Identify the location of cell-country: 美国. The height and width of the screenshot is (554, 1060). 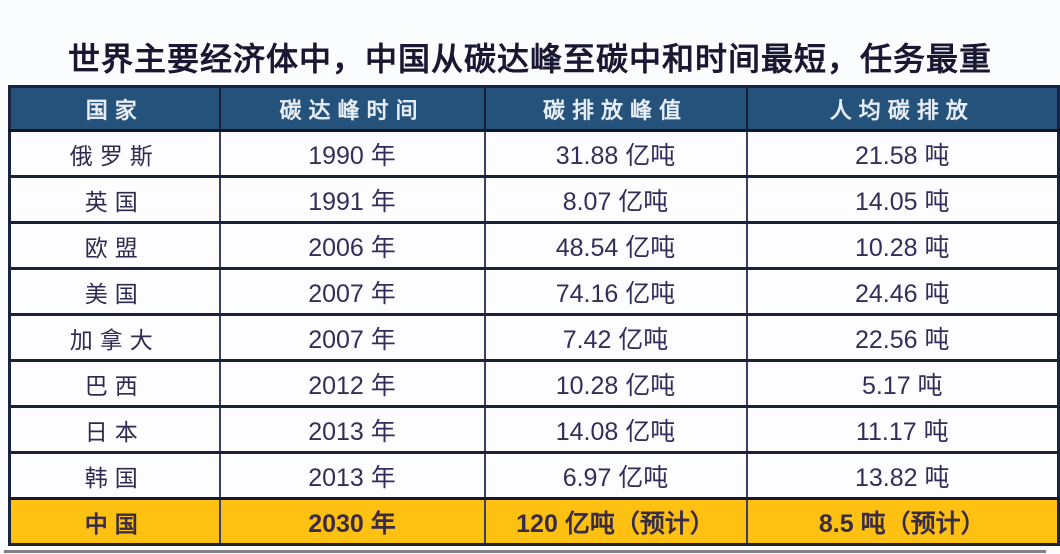
(114, 291).